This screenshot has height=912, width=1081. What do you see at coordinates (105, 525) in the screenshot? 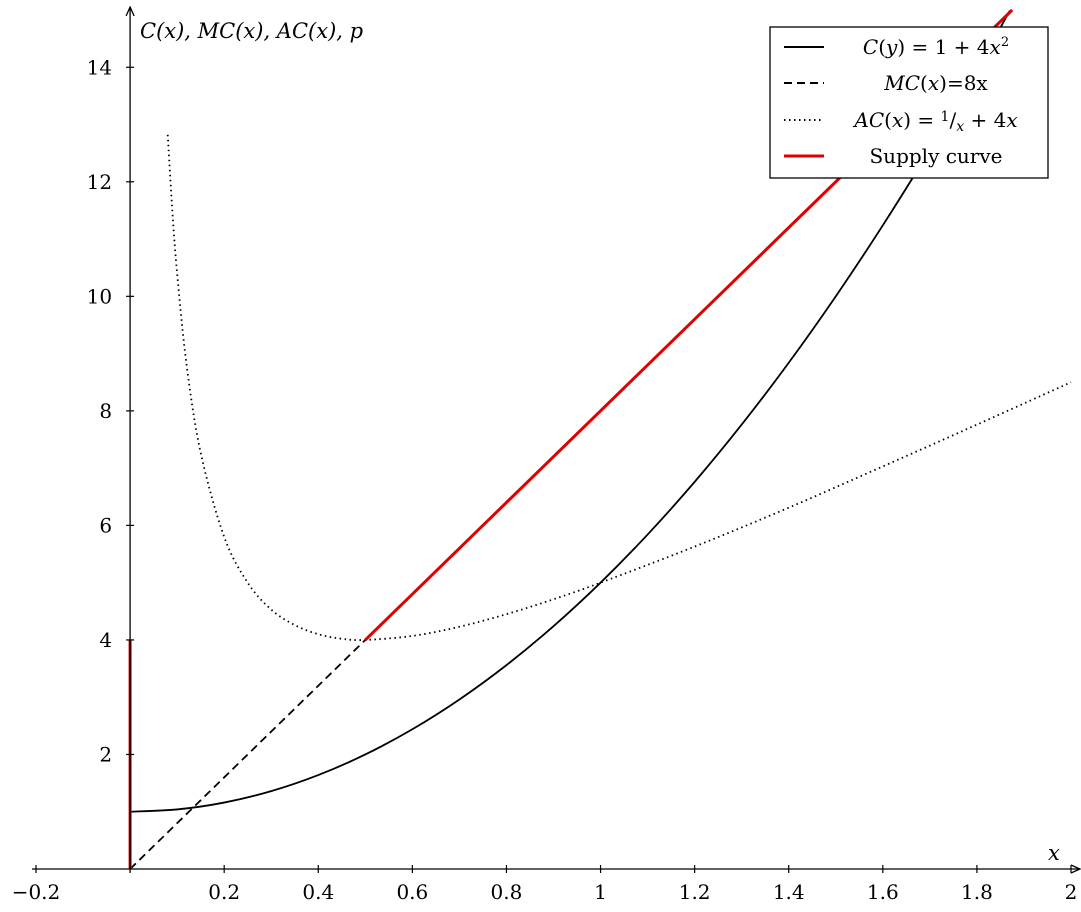
I see `y-tick-label: 6` at bounding box center [105, 525].